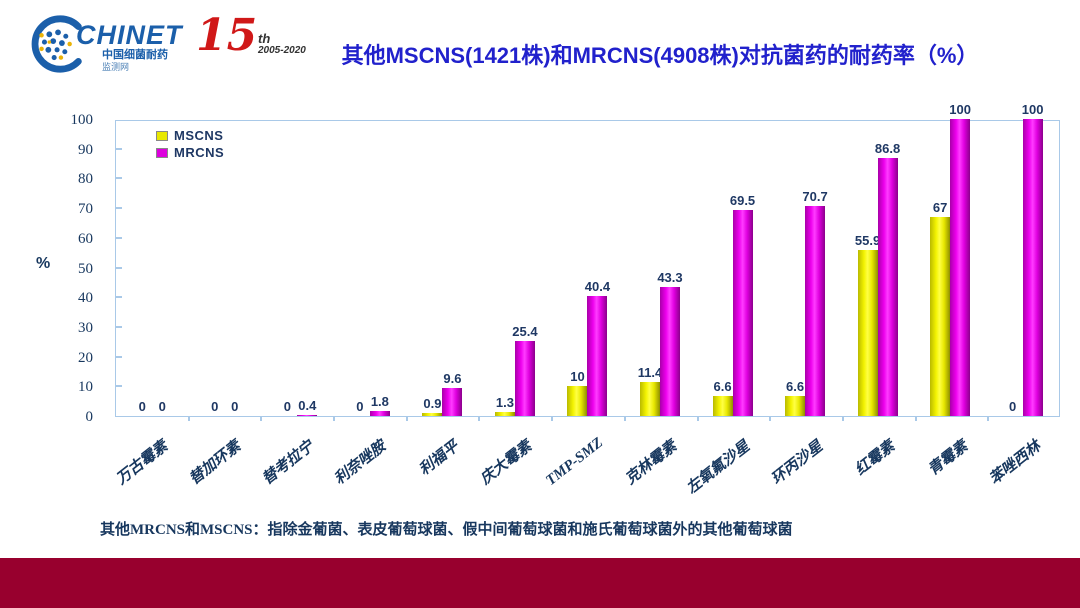  What do you see at coordinates (85, 209) in the screenshot?
I see `y-tick-label: 70` at bounding box center [85, 209].